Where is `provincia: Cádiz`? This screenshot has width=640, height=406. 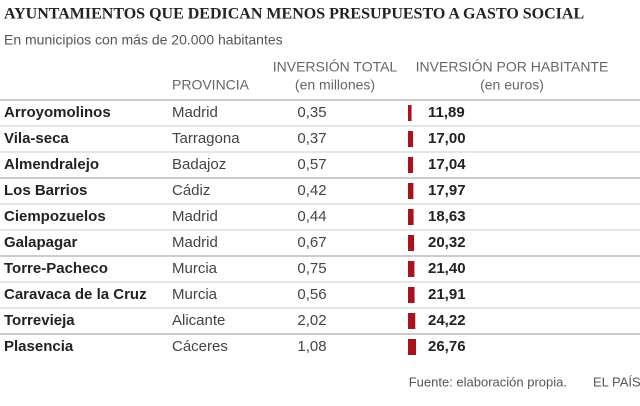 provincia: Cádiz is located at coordinates (191, 190).